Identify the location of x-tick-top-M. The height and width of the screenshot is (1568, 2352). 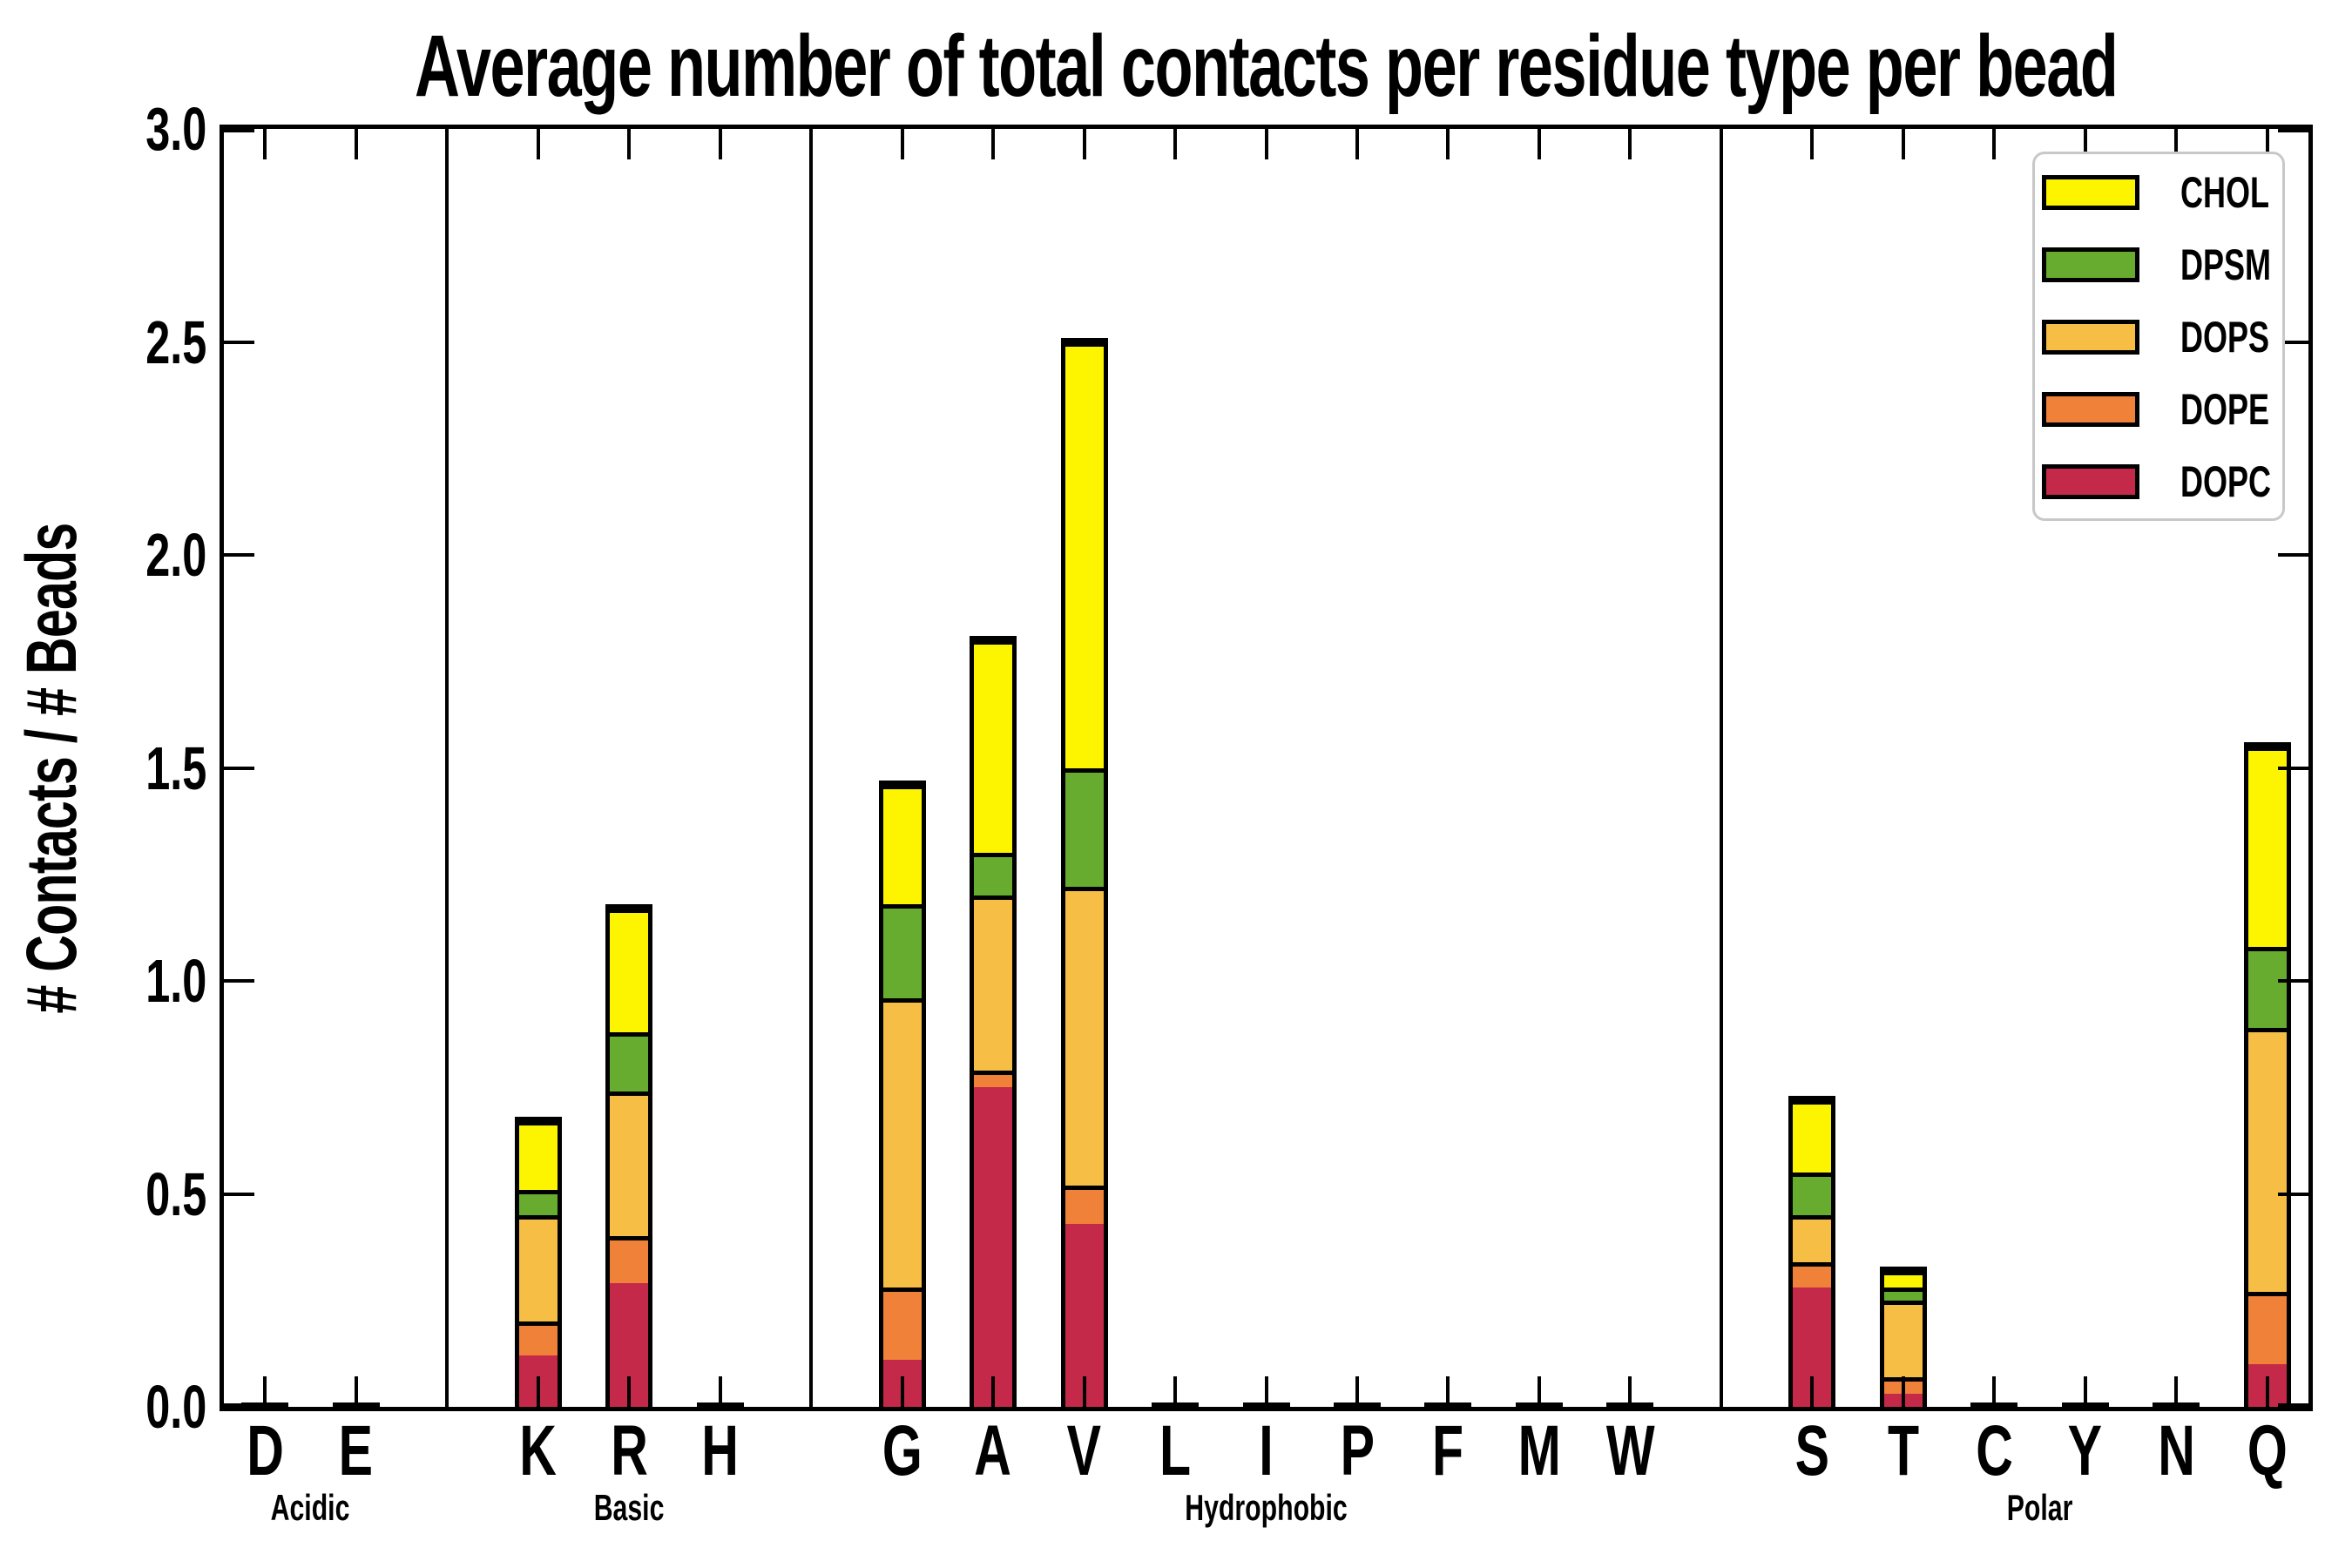
(1539, 144).